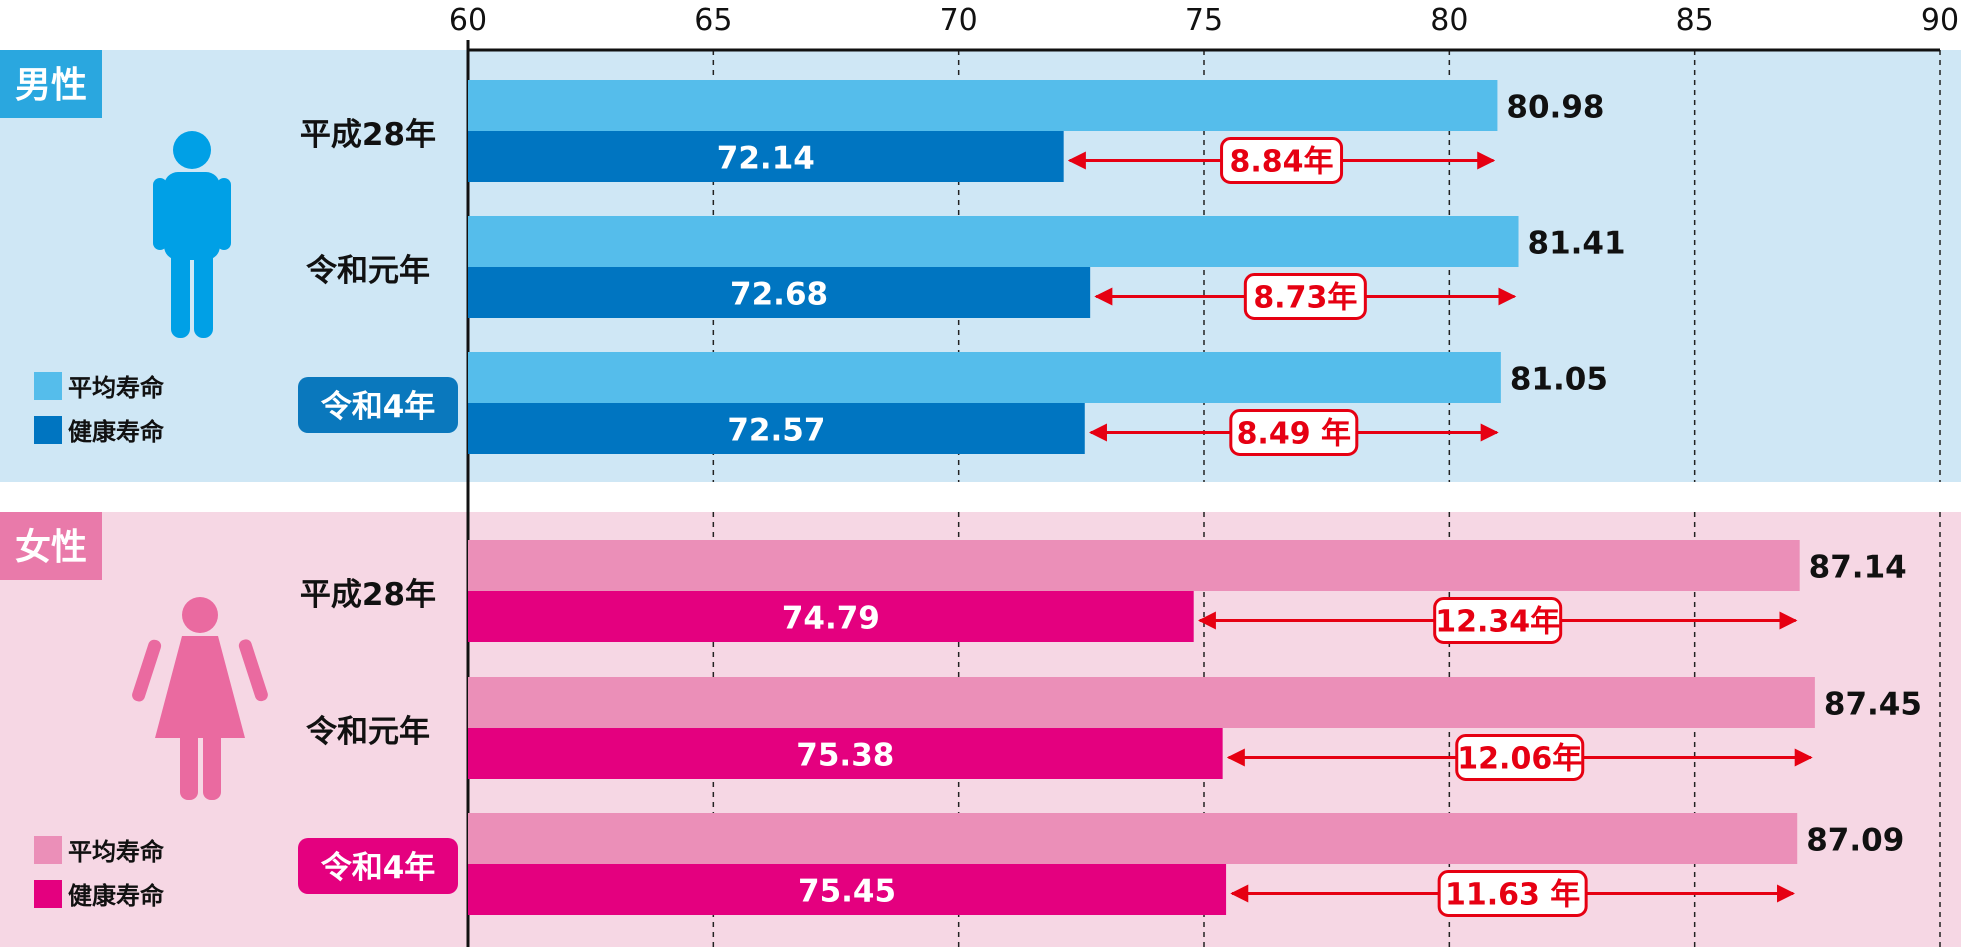 Image resolution: width=1961 pixels, height=947 pixels. What do you see at coordinates (1204, 20) in the screenshot?
I see `x-tick-label: 75` at bounding box center [1204, 20].